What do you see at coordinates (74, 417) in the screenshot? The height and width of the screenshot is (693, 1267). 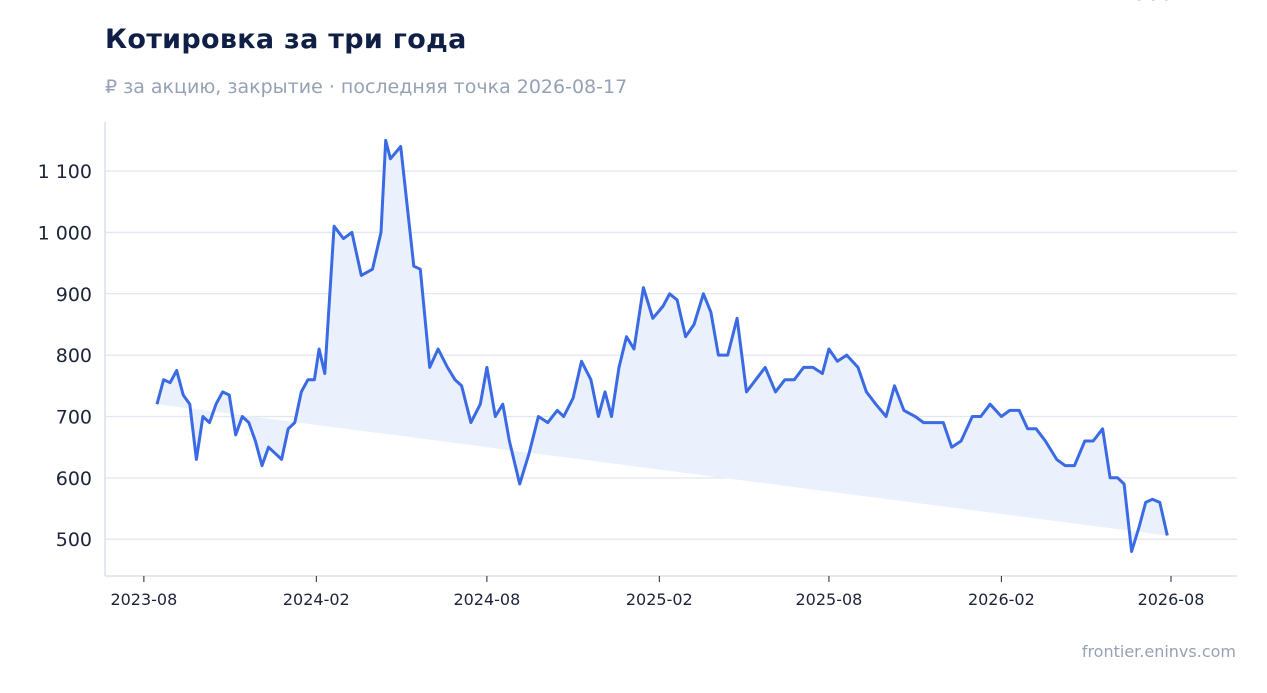 I see `y-tick-label: 700` at bounding box center [74, 417].